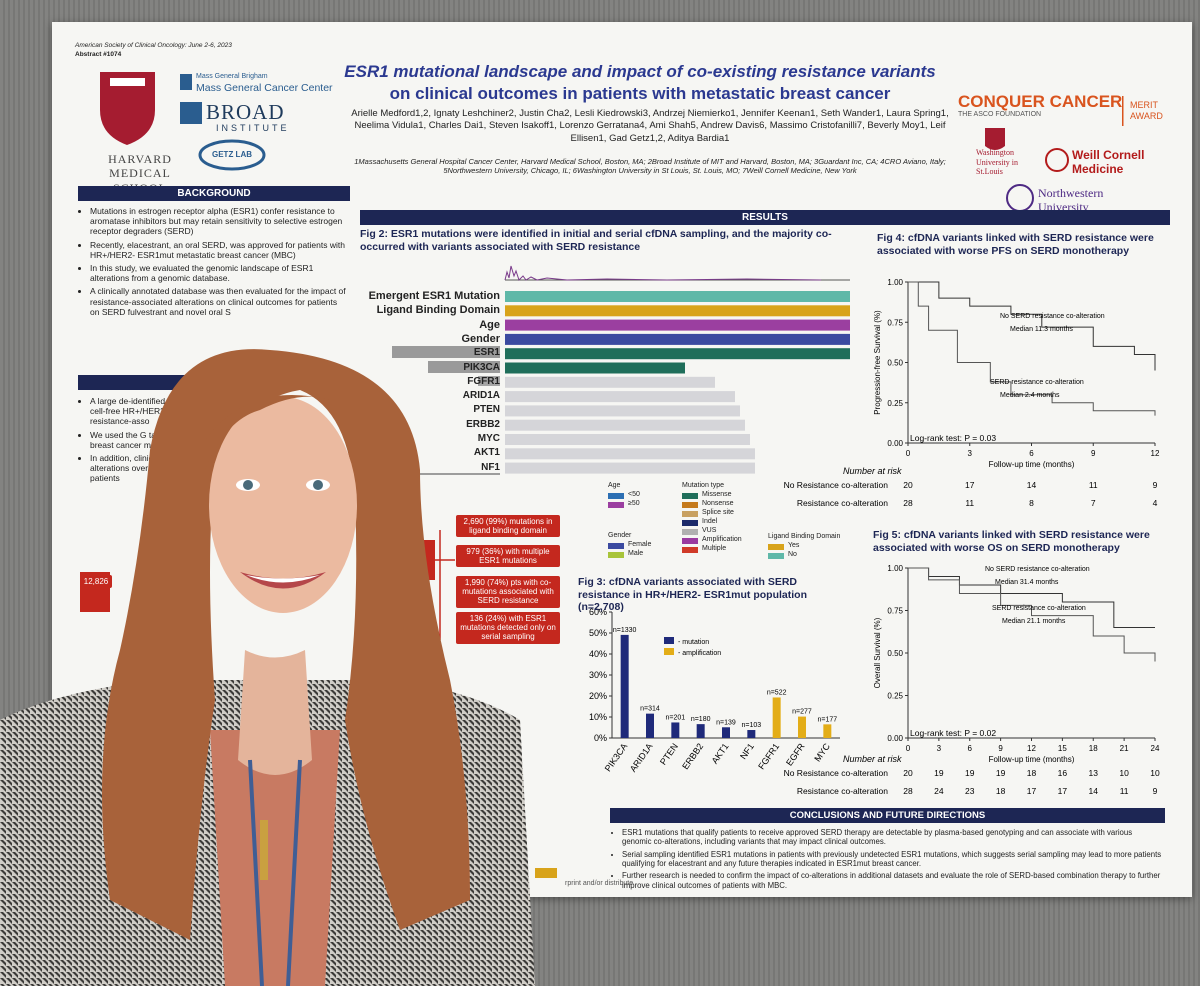 The width and height of the screenshot is (1200, 986). I want to click on broad-logo: BROAD, so click(245, 112).